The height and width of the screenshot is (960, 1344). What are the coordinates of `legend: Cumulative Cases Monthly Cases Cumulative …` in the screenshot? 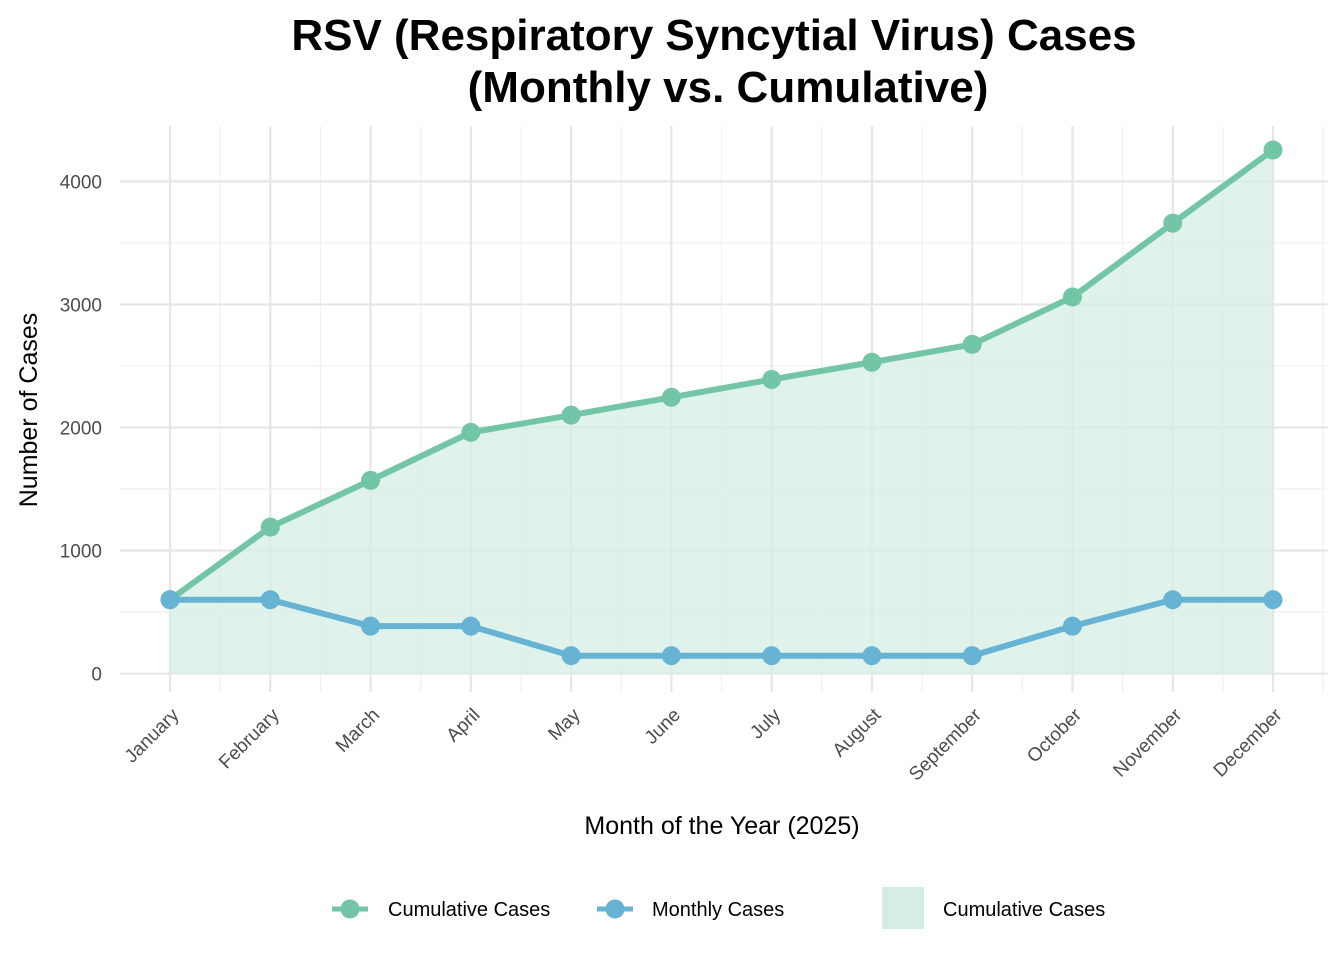 It's located at (718, 908).